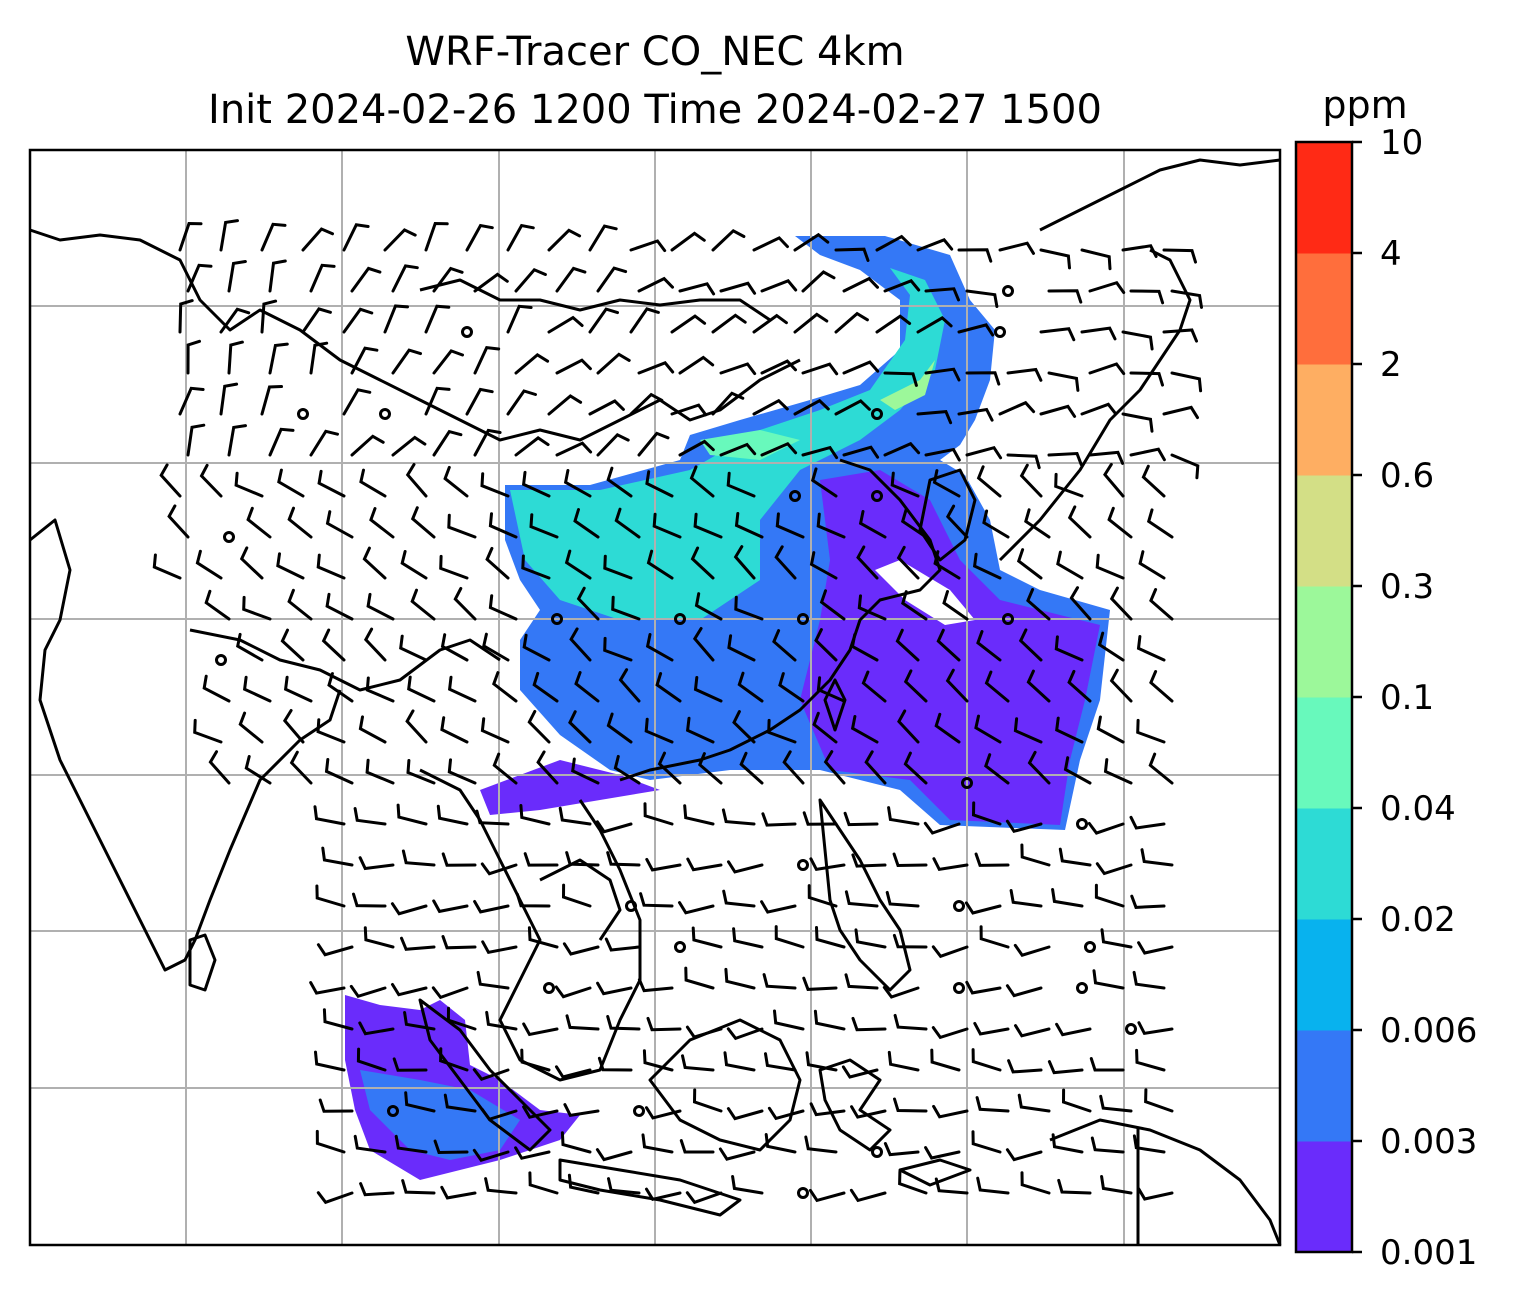  Describe the element at coordinates (1385, 678) in the screenshot. I see `colorbar: ppm 0.001 0.003 0.006 0.02 0.04 0.1 0.3 0.6 2 4 10` at that location.